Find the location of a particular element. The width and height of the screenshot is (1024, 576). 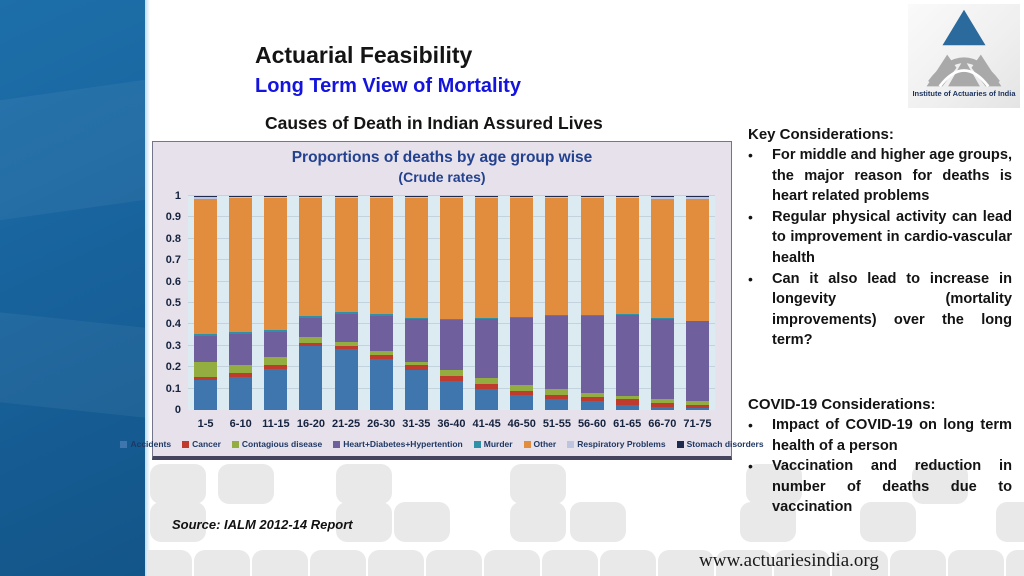

legend-item-Cancer: Cancer is located at coordinates (201, 444).